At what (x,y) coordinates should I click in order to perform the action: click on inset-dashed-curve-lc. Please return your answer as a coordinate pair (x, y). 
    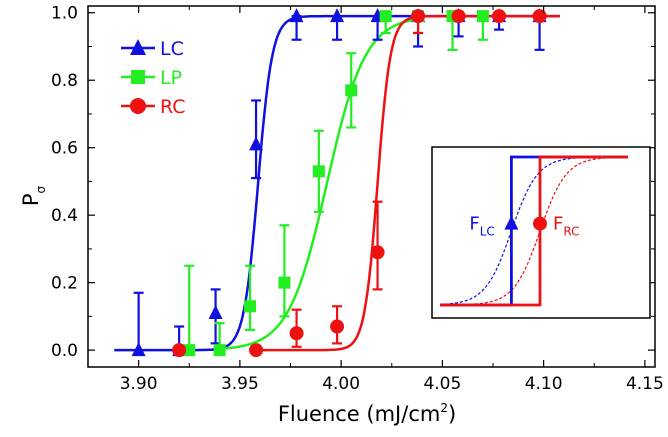
    Looking at the image, I should click on (533, 230).